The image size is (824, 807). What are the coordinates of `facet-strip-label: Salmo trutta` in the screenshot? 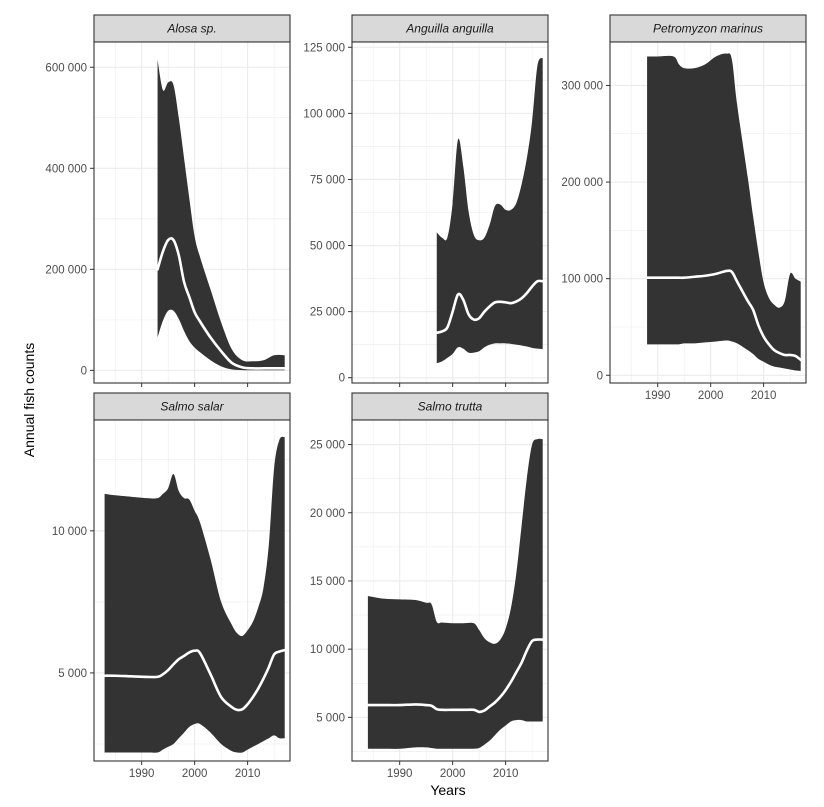 It's located at (450, 407).